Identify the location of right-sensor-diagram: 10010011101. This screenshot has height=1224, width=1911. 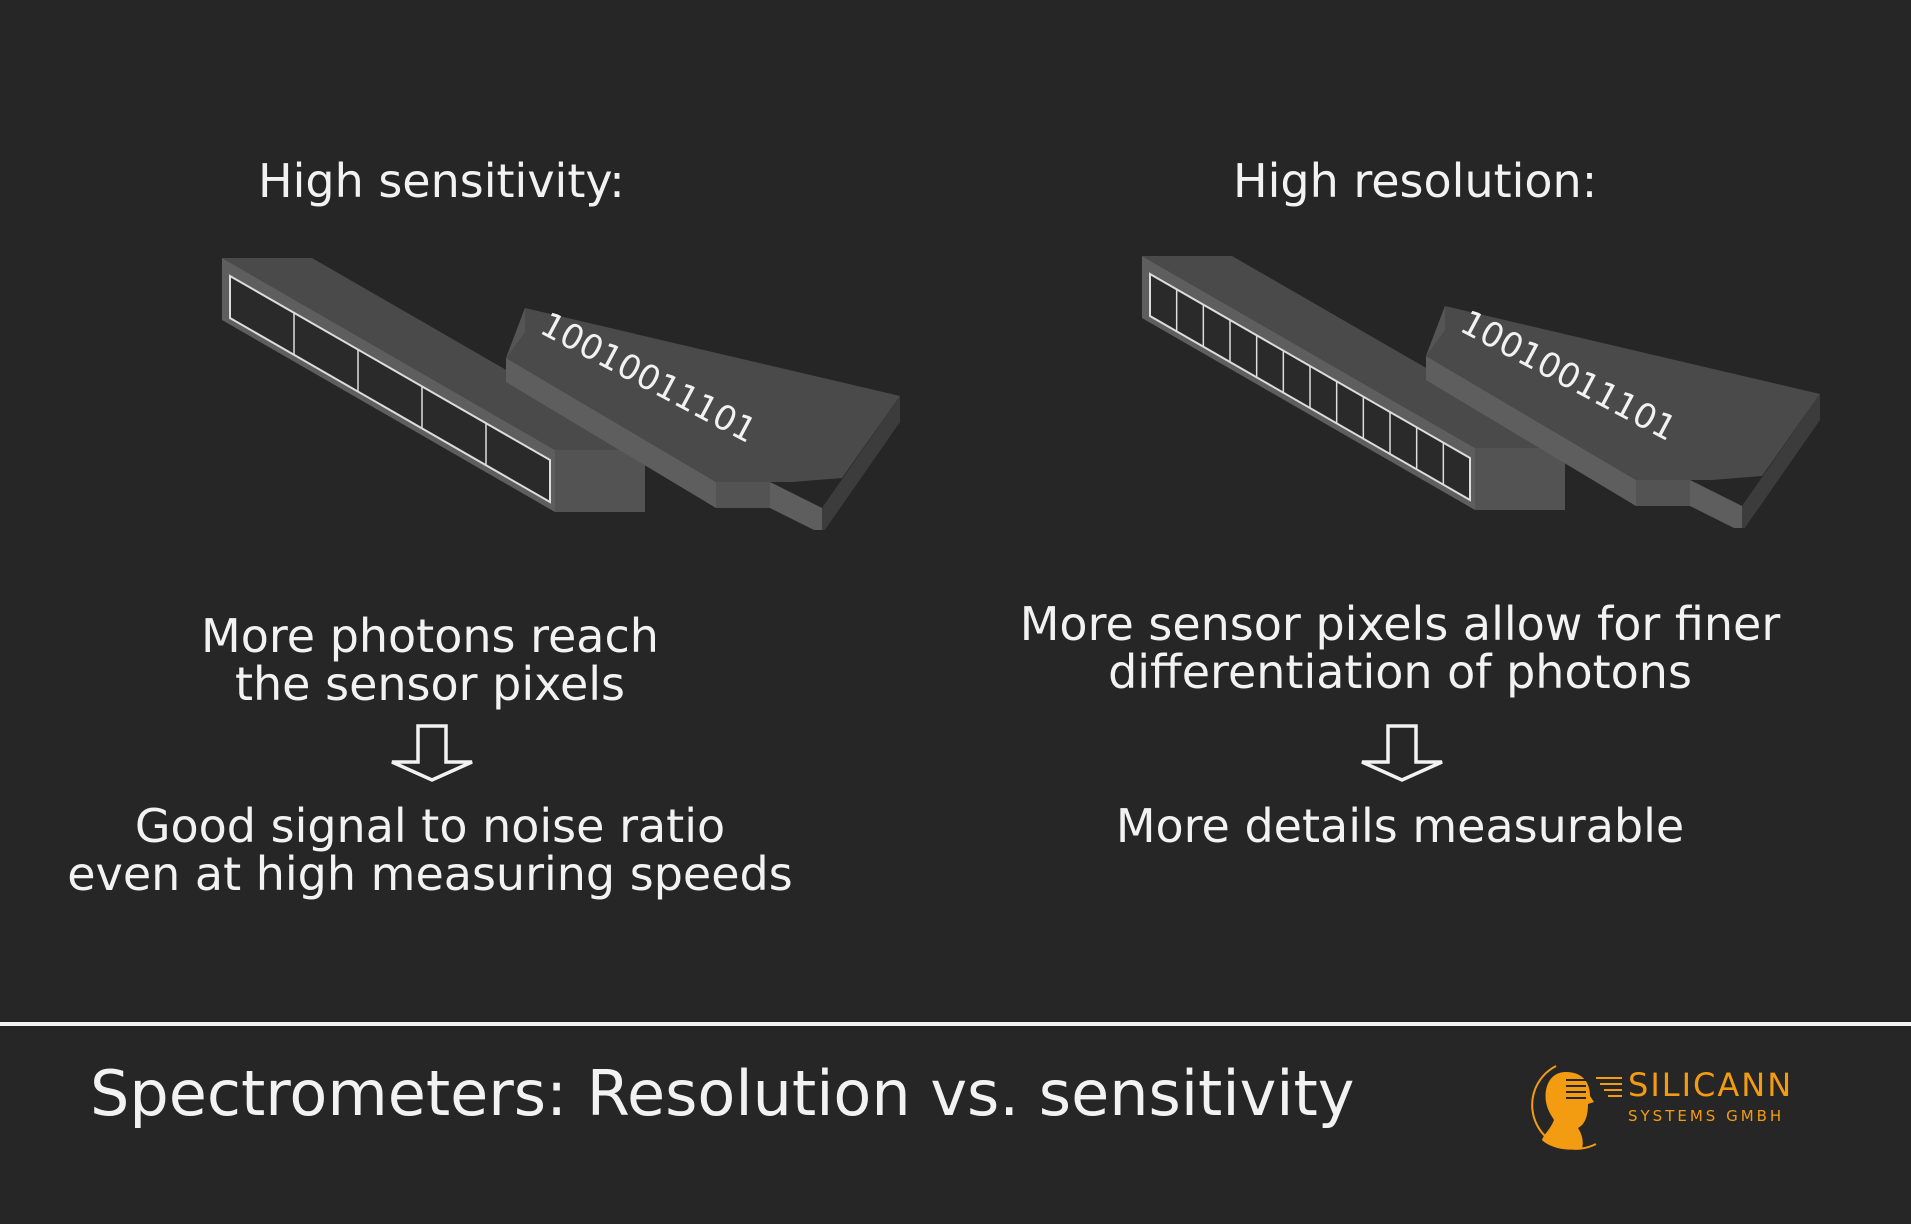
(1415, 392).